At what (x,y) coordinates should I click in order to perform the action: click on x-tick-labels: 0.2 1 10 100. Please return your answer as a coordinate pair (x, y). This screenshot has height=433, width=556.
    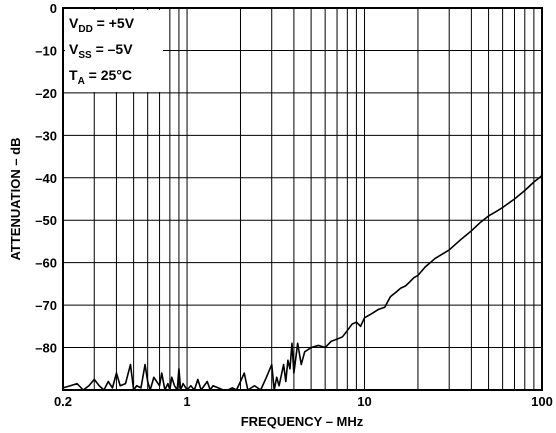
    Looking at the image, I should click on (303, 401).